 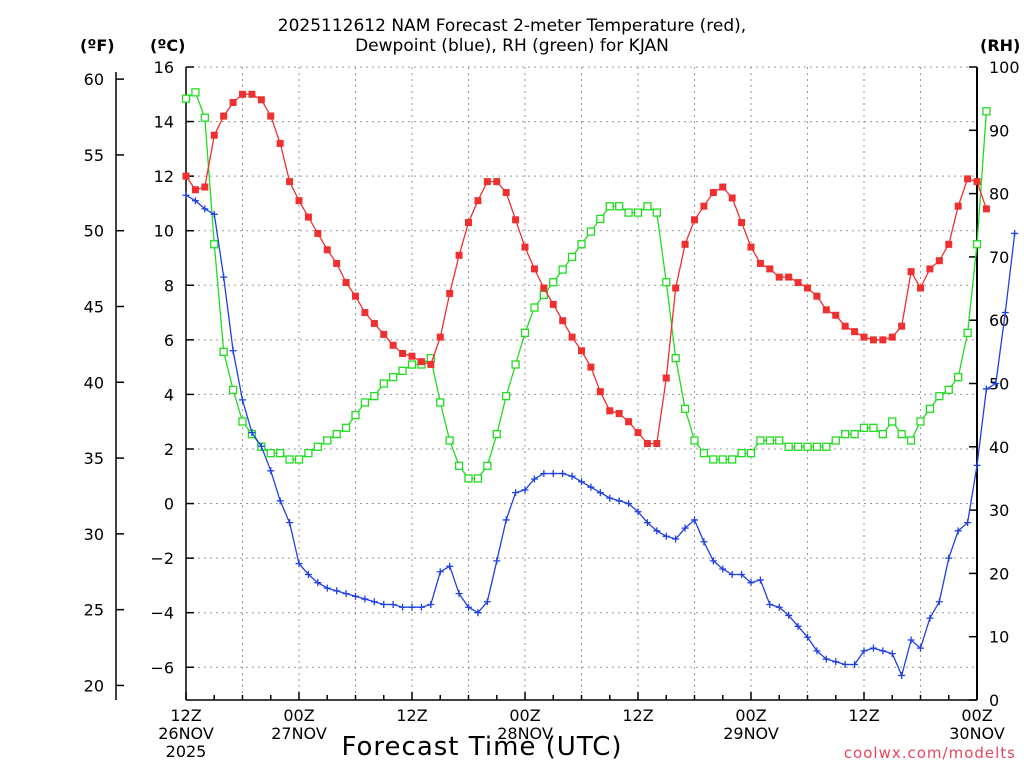 I want to click on x-tick-label: 28NOV, so click(x=525, y=733).